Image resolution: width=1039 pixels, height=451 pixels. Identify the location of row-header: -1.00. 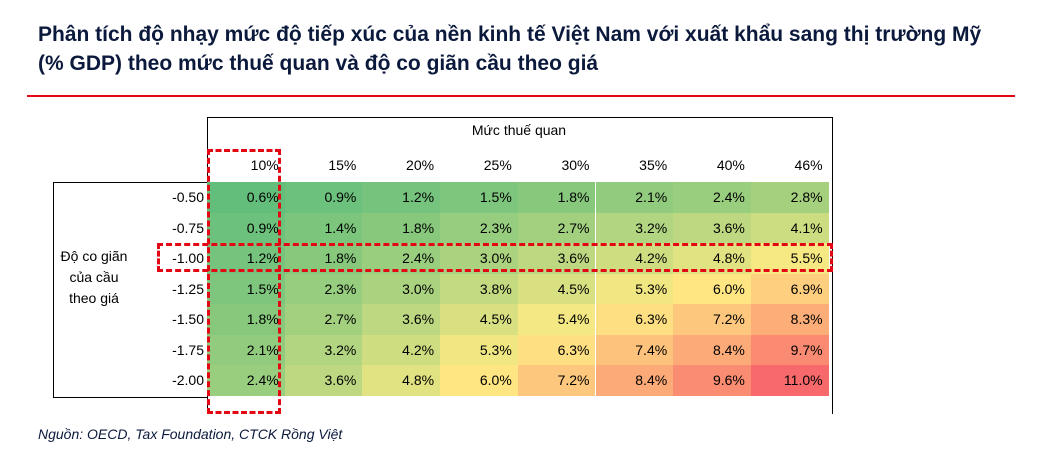
(188, 258).